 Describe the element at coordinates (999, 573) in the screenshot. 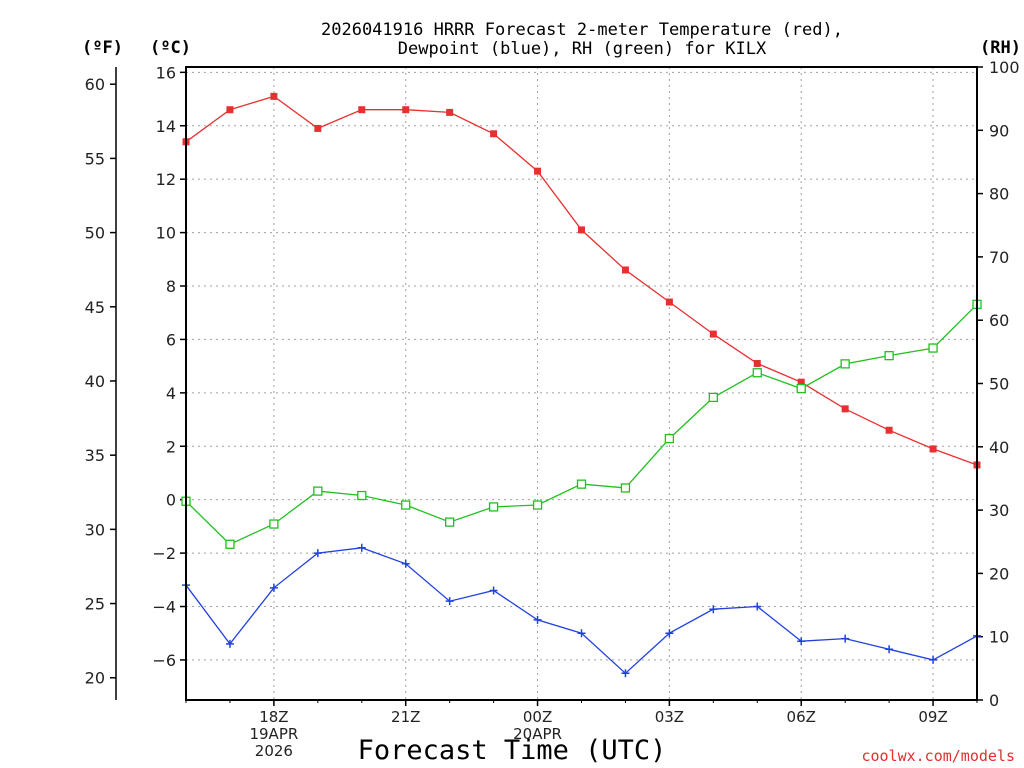

I see `rh-tick-label: 20` at that location.